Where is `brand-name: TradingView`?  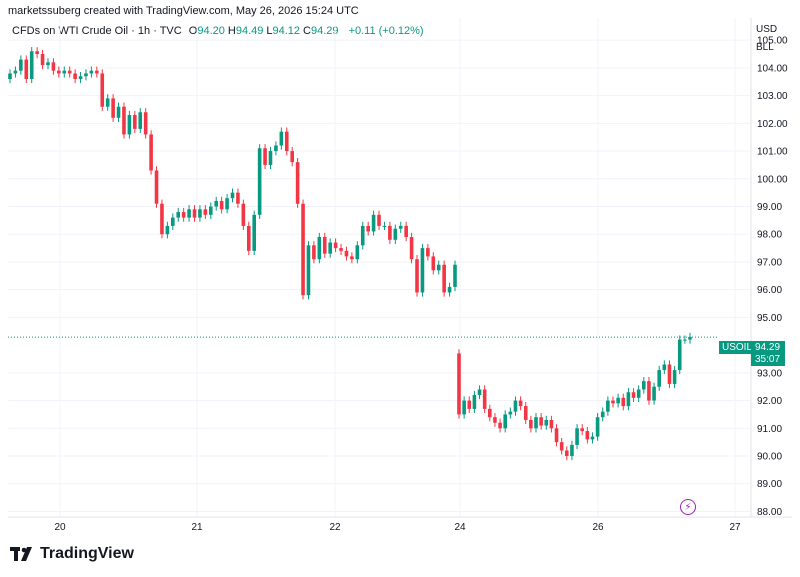
brand-name: TradingView is located at coordinates (87, 553).